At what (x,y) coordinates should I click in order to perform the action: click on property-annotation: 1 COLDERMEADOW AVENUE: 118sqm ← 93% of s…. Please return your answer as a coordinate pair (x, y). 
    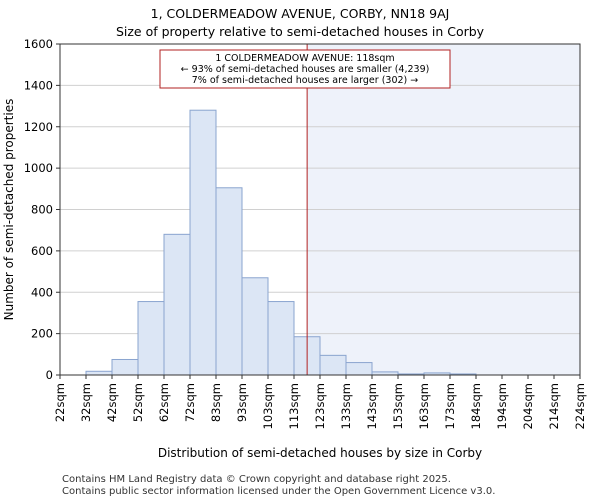
    Looking at the image, I should click on (305, 69).